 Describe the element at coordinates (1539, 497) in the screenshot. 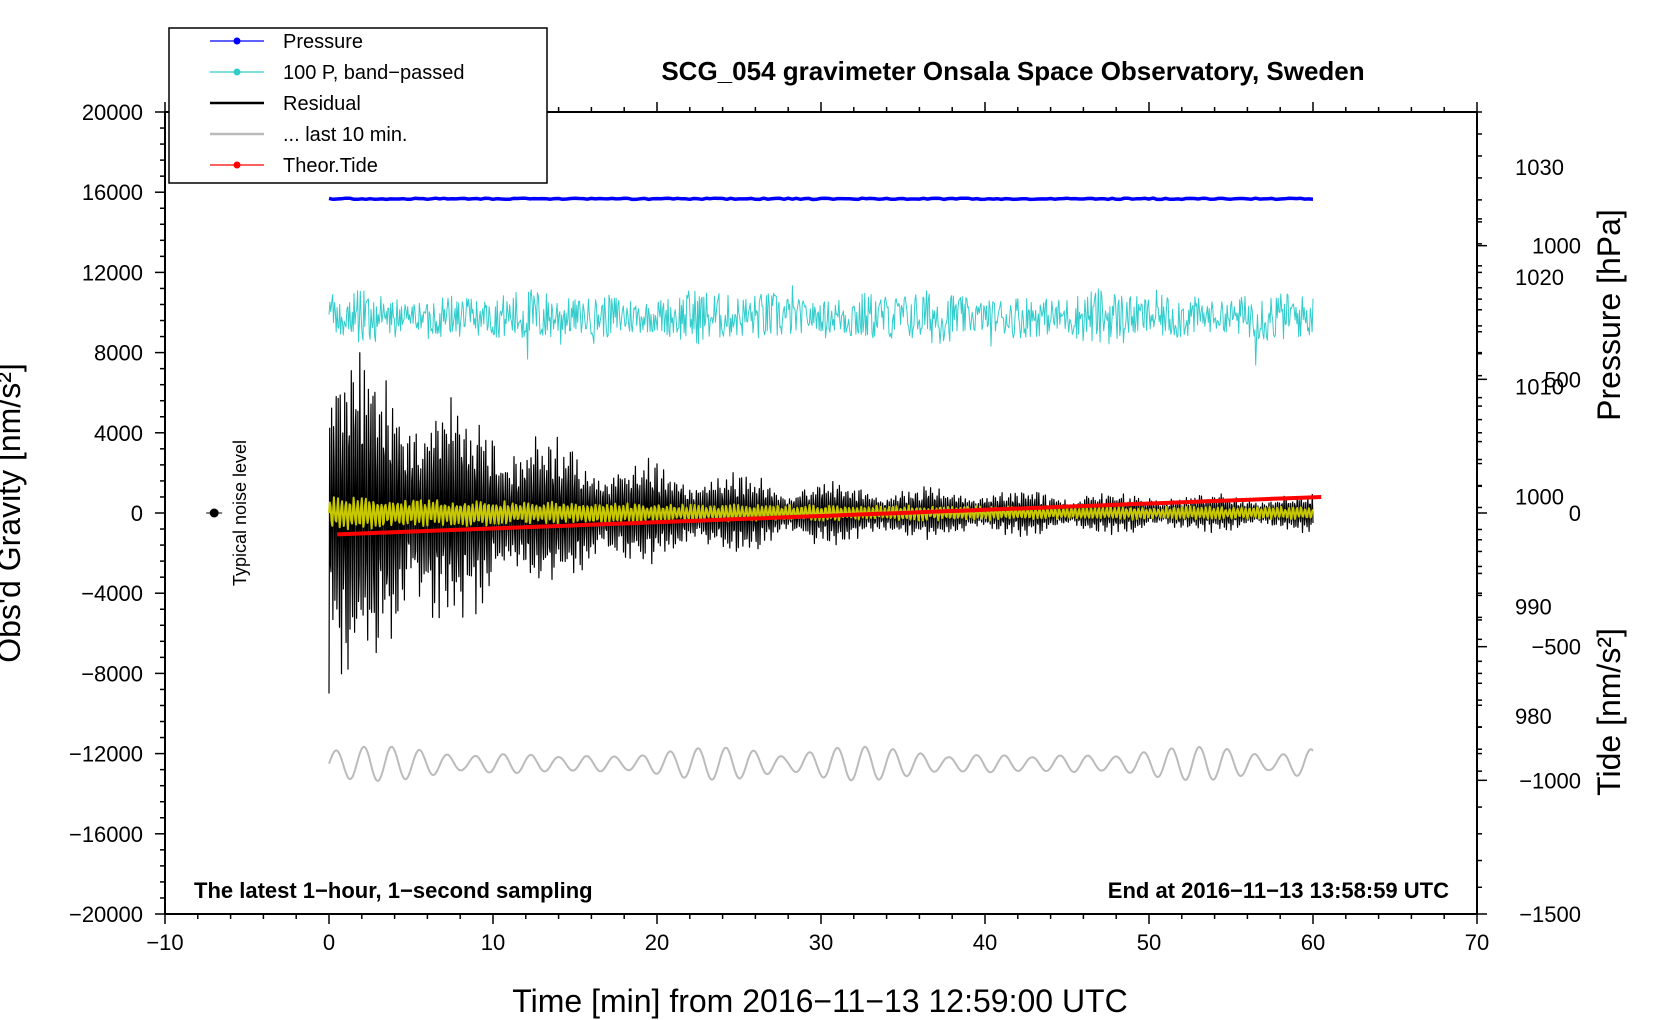

I see `pressure-tick-label: 1000` at that location.